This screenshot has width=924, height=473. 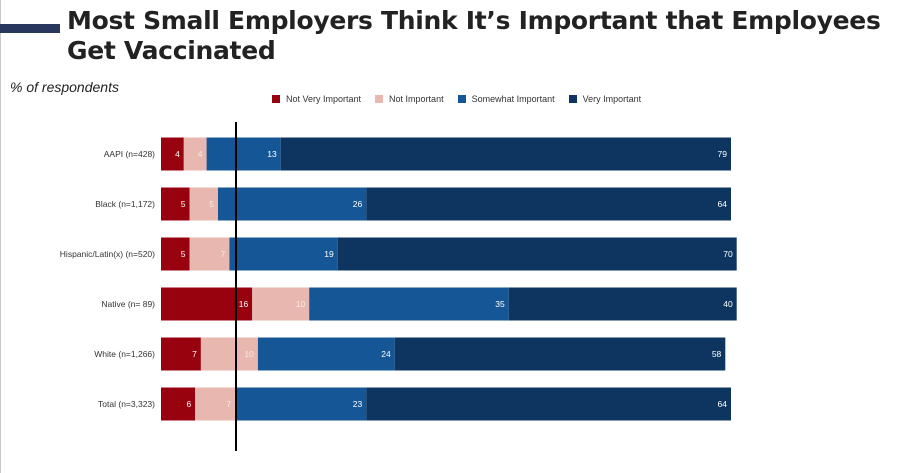 What do you see at coordinates (0, 236) in the screenshot?
I see `slide-border` at bounding box center [0, 236].